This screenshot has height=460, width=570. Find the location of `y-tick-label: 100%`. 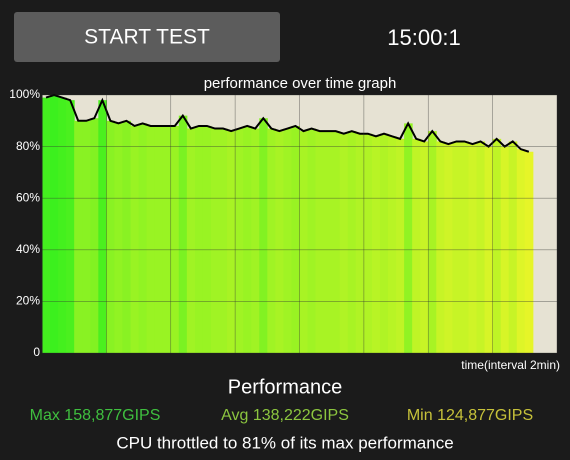

y-tick-label: 100% is located at coordinates (24, 94).